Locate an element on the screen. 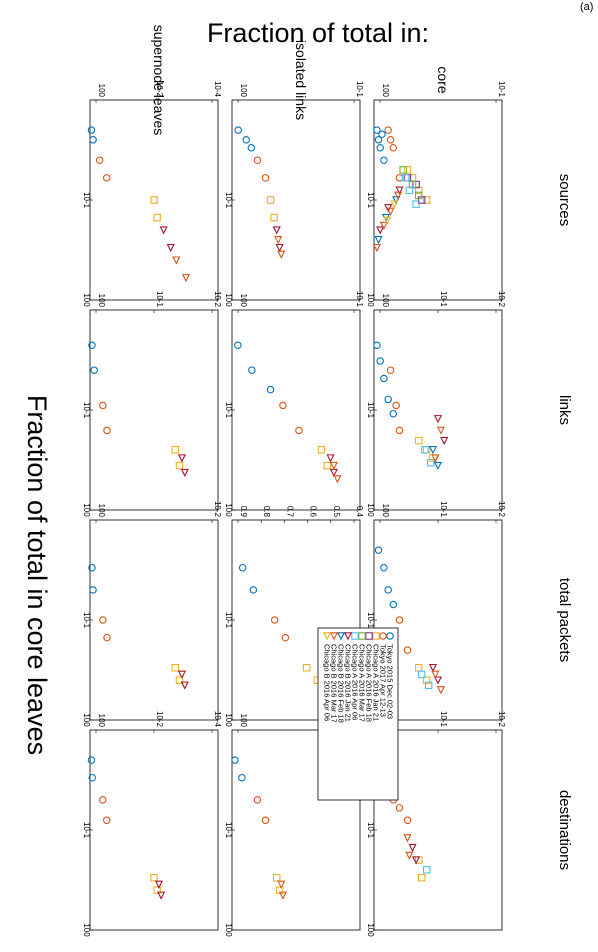 Image resolution: width=598 pixels, height=952 pixels. y-tick-label: 0.8 is located at coordinates (266, 512).